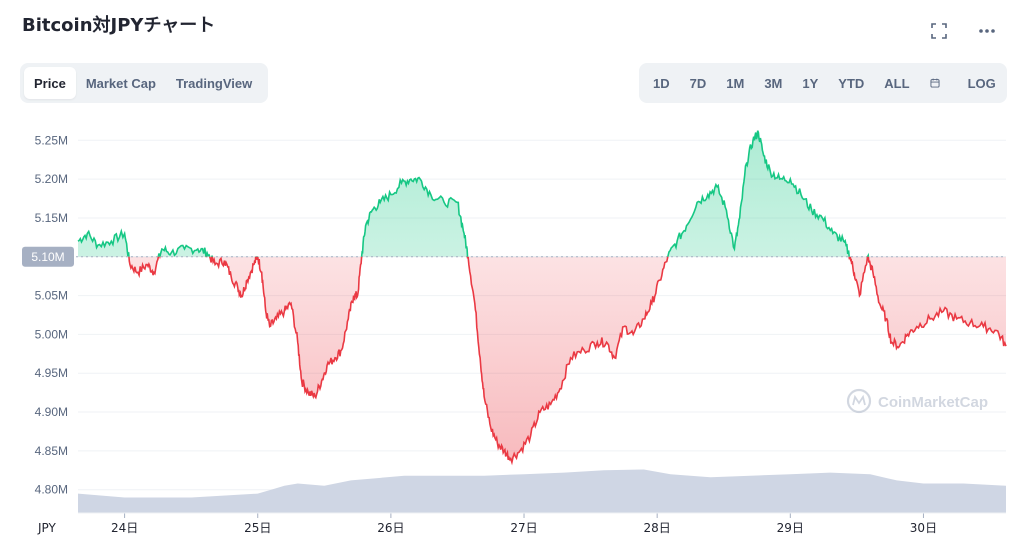  Describe the element at coordinates (51, 140) in the screenshot. I see `y-tick-label: 5.25M` at that location.